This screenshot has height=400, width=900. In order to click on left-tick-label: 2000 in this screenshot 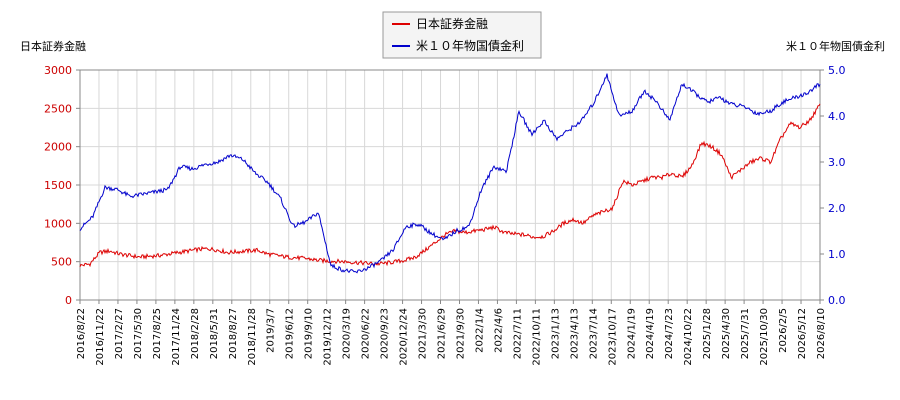, I will do `click(58, 147)`.